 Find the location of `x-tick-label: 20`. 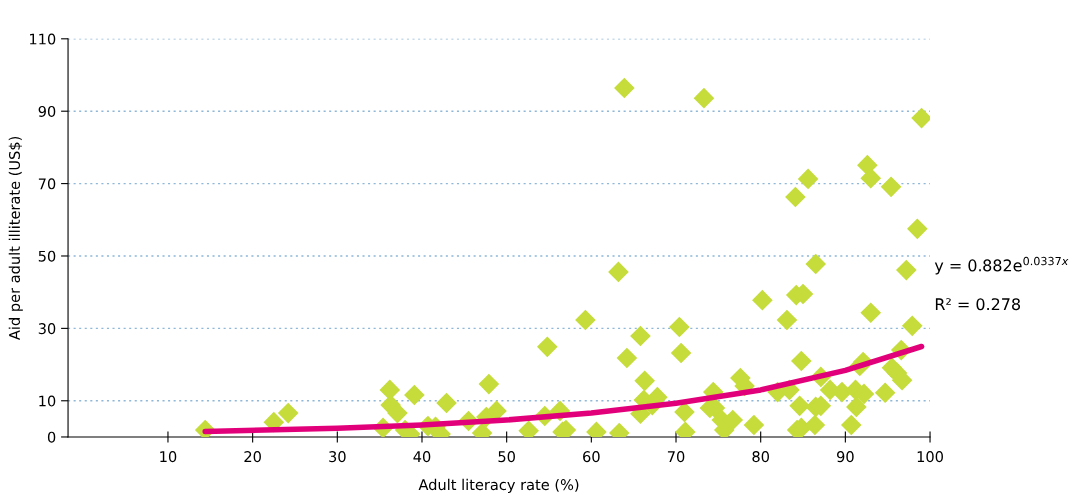

x-tick-label: 20 is located at coordinates (252, 457).